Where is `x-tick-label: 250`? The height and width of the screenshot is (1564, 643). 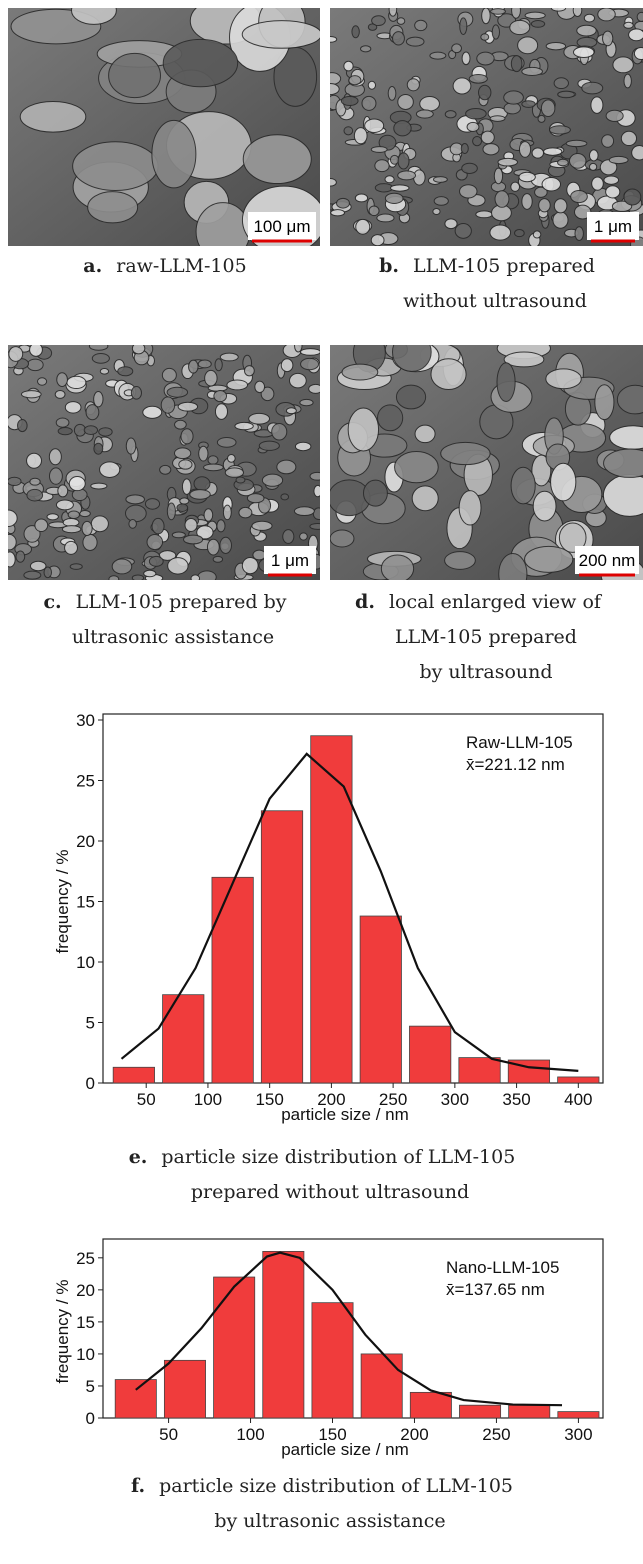
x-tick-label: 250 is located at coordinates (393, 1099).